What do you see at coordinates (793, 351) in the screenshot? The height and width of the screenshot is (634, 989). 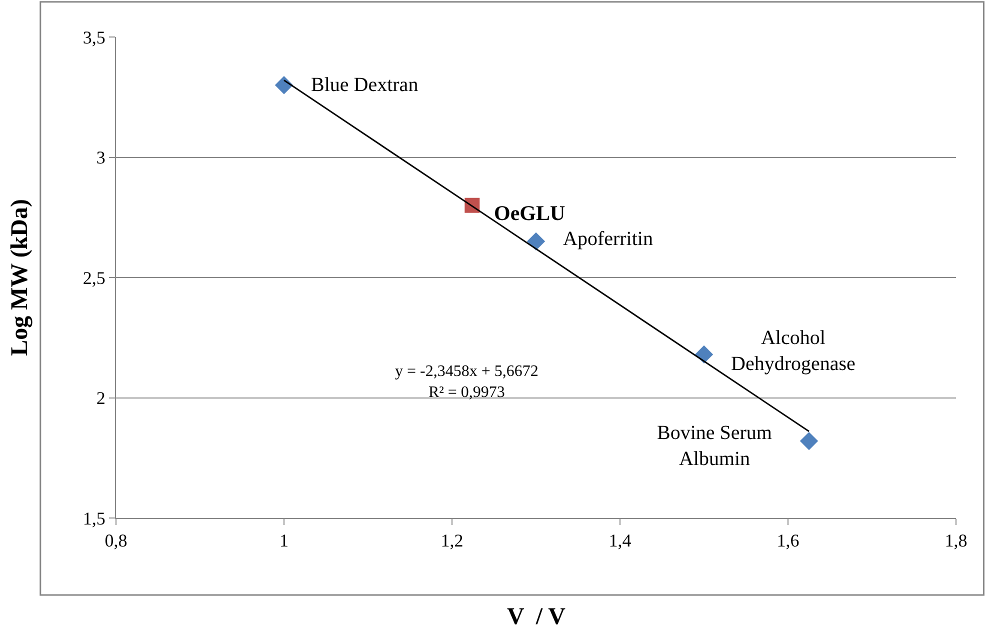 I see `annotation: Alcohol Dehydrogenase` at bounding box center [793, 351].